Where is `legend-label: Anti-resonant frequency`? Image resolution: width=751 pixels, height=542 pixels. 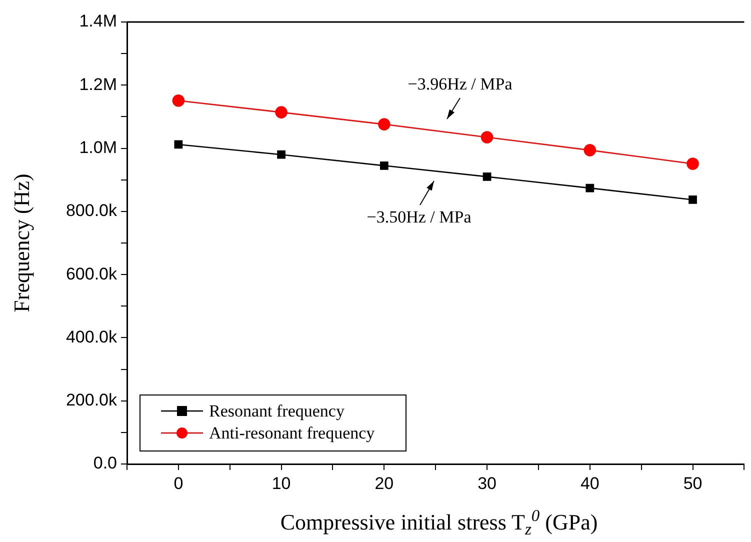
legend-label: Anti-resonant frequency is located at coordinates (292, 432).